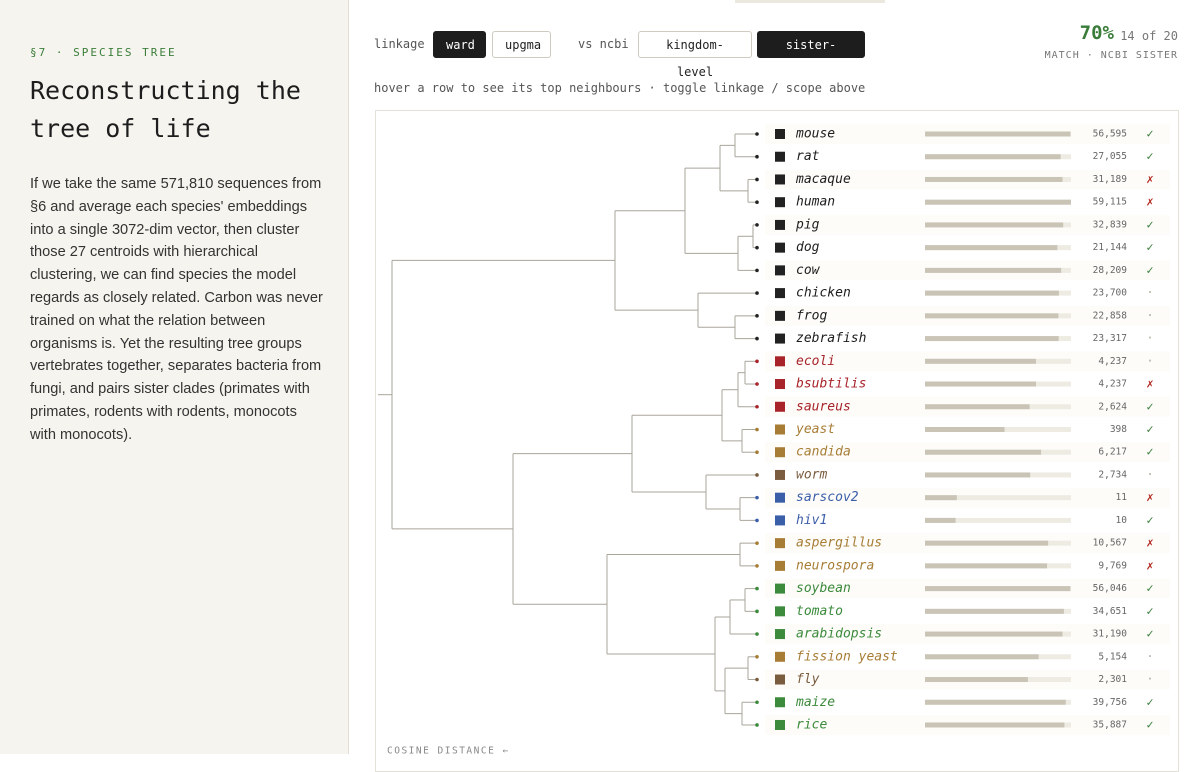 This screenshot has width=1200, height=772. I want to click on scope-button: sister-level, so click(811, 55).